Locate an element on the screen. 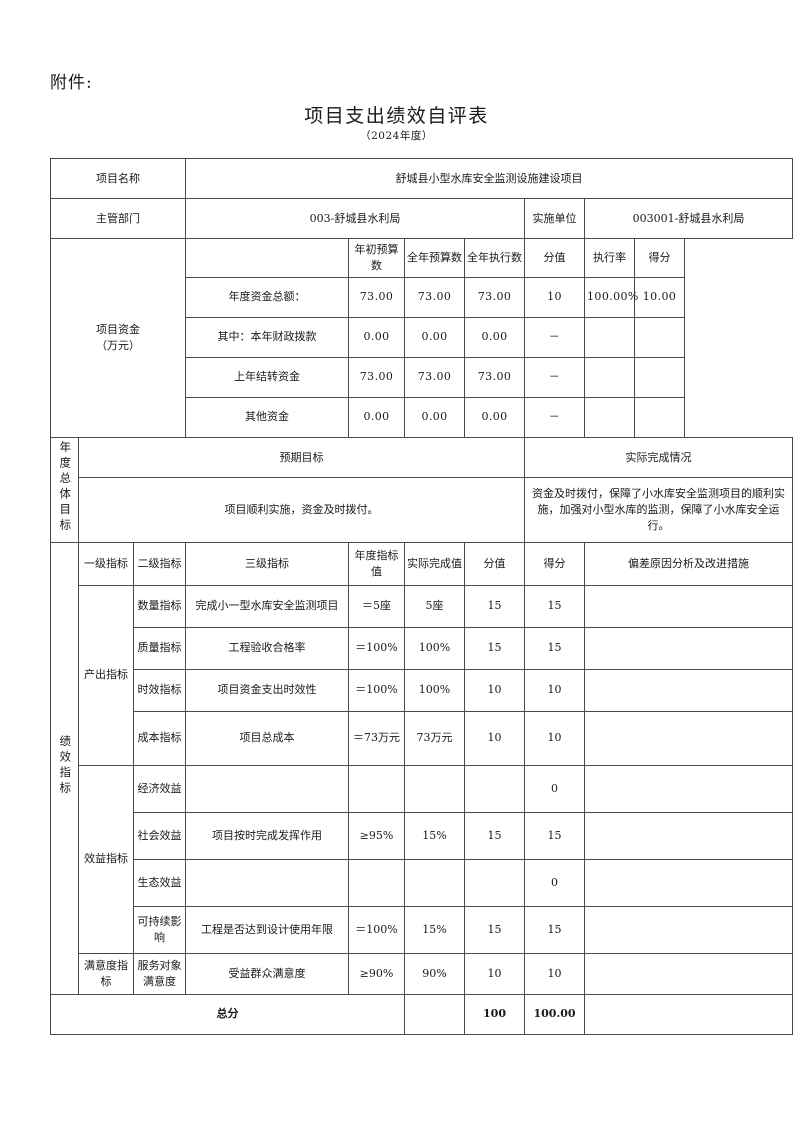 The height and width of the screenshot is (1122, 793). funds-col-blank is located at coordinates (267, 258).